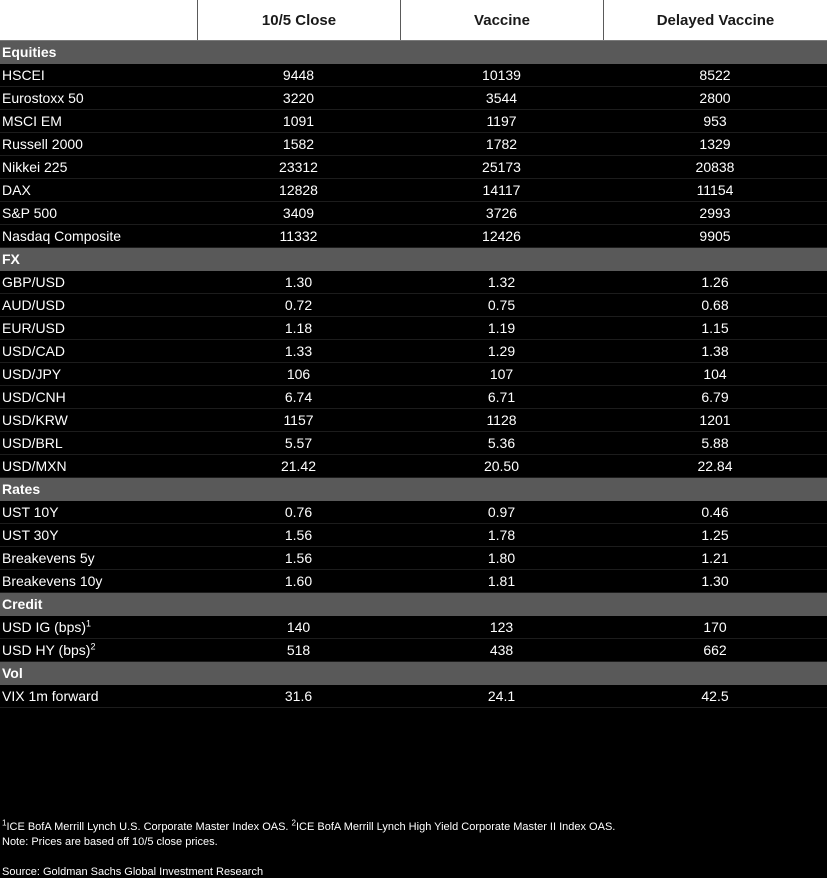  What do you see at coordinates (501, 213) in the screenshot?
I see `vaccine-value: 3726` at bounding box center [501, 213].